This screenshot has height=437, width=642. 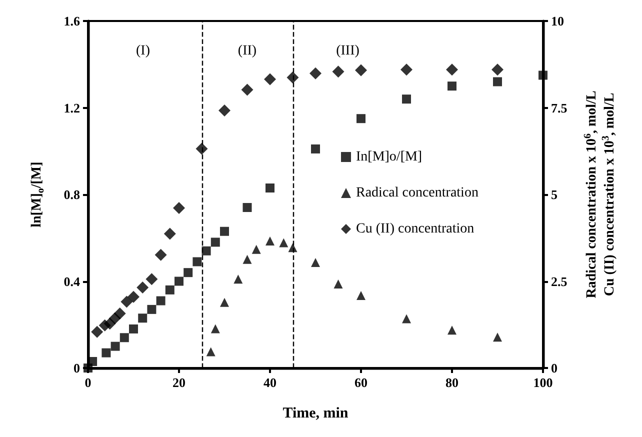 I want to click on annotation: (III), so click(x=348, y=51).